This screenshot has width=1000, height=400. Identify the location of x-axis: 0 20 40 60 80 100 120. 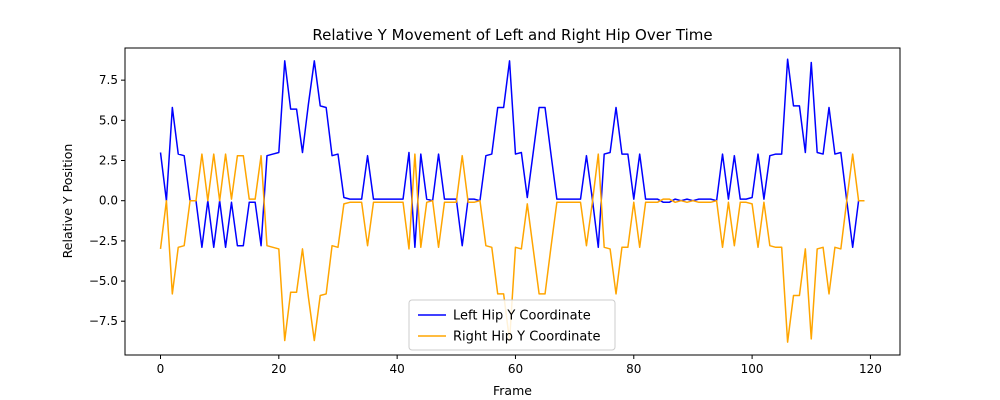
(519, 365).